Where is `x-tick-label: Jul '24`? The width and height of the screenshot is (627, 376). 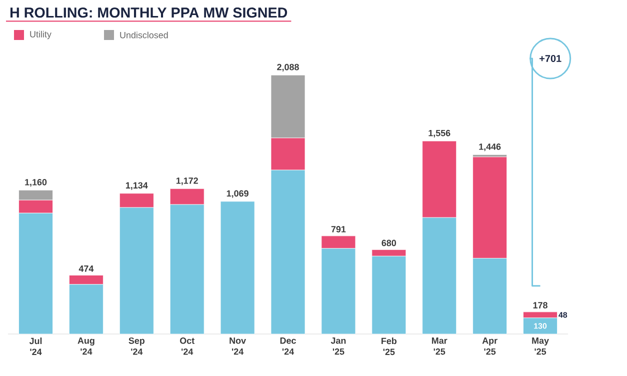 x-tick-label: Jul '24 is located at coordinates (35, 346).